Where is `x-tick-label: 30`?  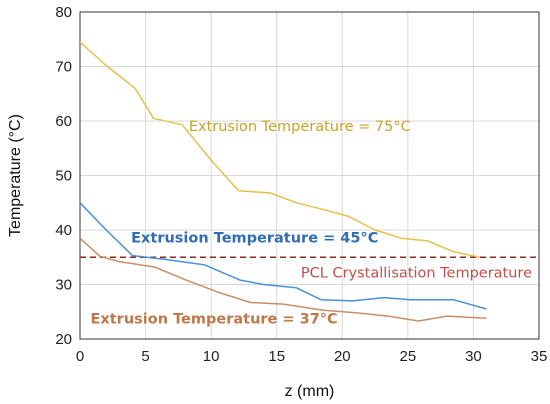 x-tick-label: 30 is located at coordinates (473, 356).